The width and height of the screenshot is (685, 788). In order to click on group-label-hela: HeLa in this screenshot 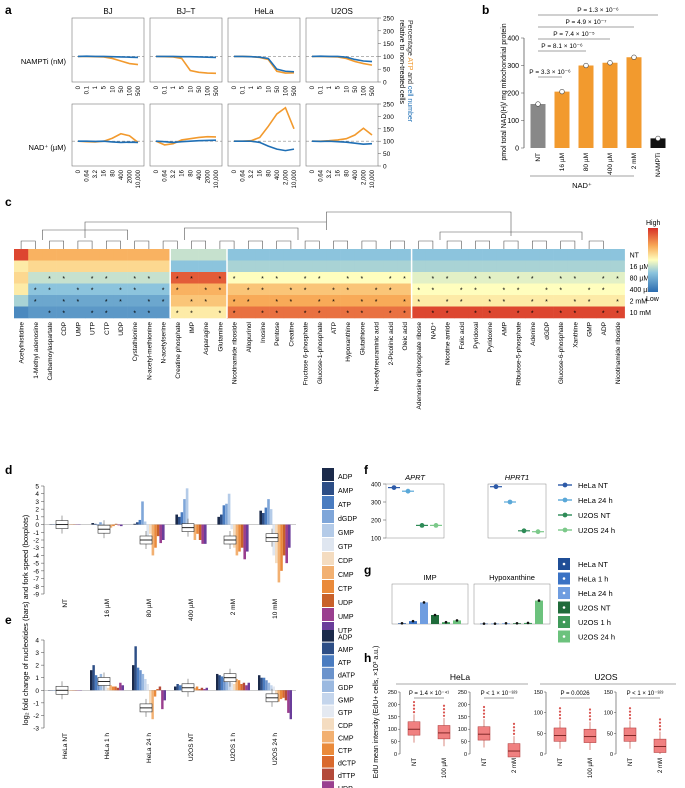, I will do `click(460, 677)`.